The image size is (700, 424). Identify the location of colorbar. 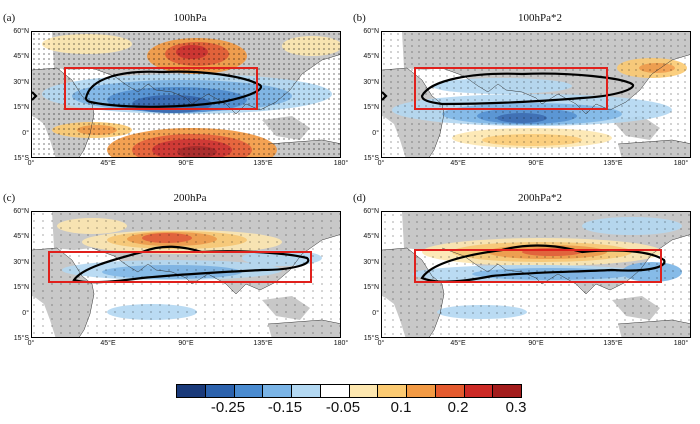
(349, 391).